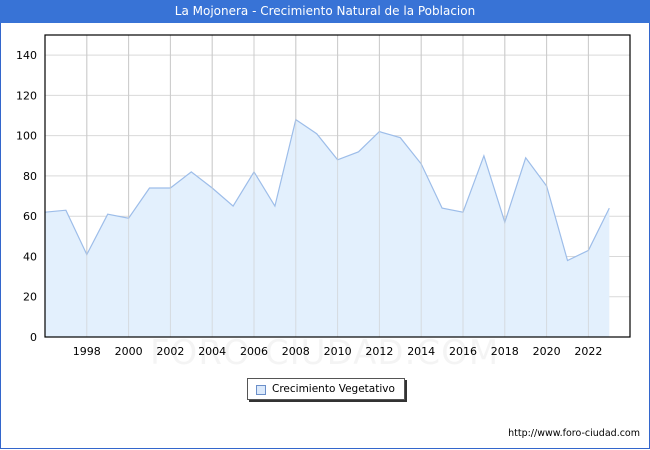  I want to click on x-tick-label: 2002, so click(170, 351).